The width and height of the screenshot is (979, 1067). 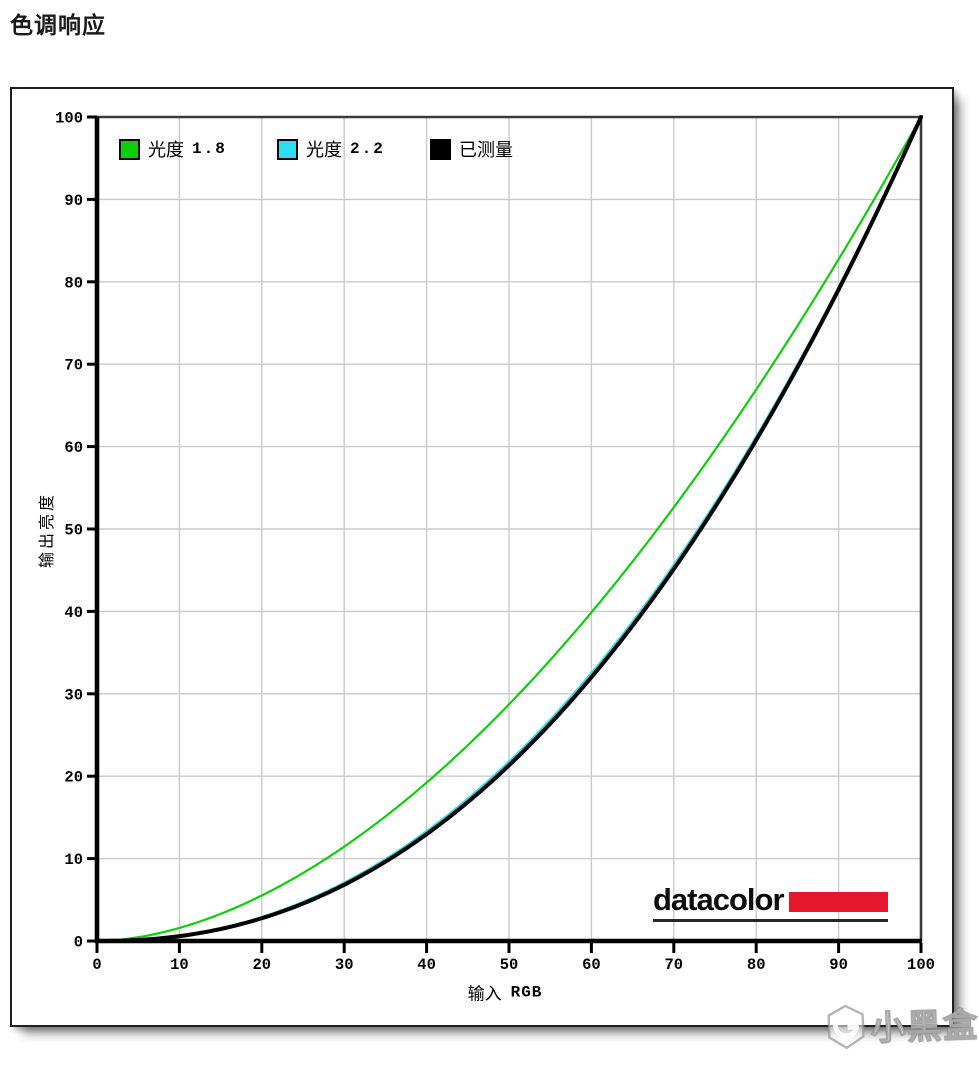 I want to click on x-tick-label: 80, so click(x=756, y=965).